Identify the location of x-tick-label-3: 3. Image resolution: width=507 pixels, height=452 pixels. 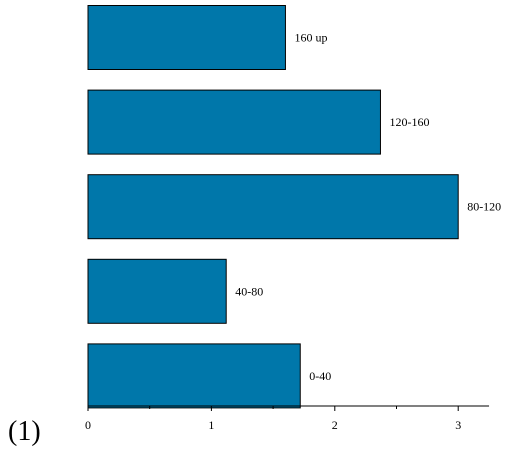
(458, 425).